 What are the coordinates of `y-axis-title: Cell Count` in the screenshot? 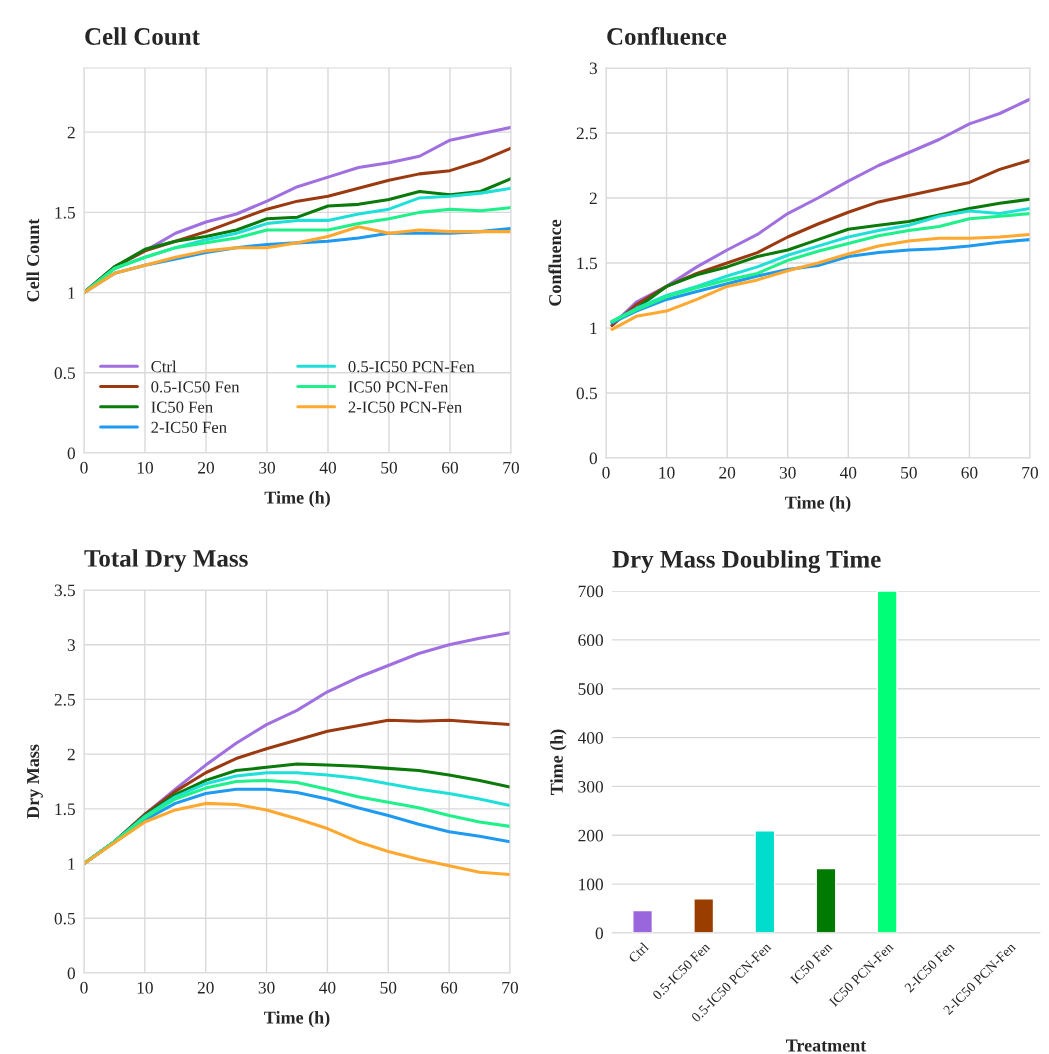 It's located at (33, 260).